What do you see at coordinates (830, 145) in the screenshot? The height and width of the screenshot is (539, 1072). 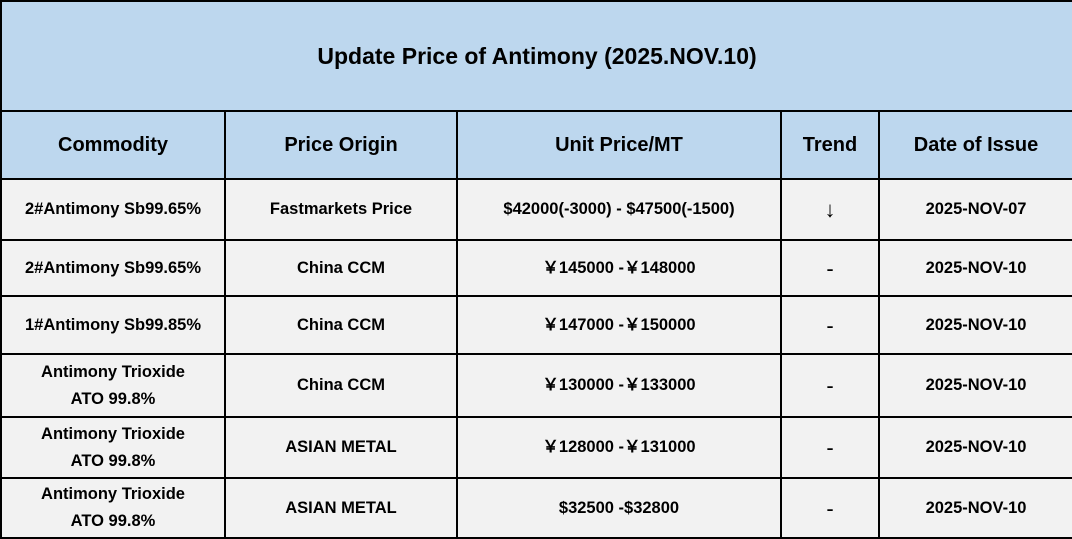 I see `column-header-trend: Trend` at bounding box center [830, 145].